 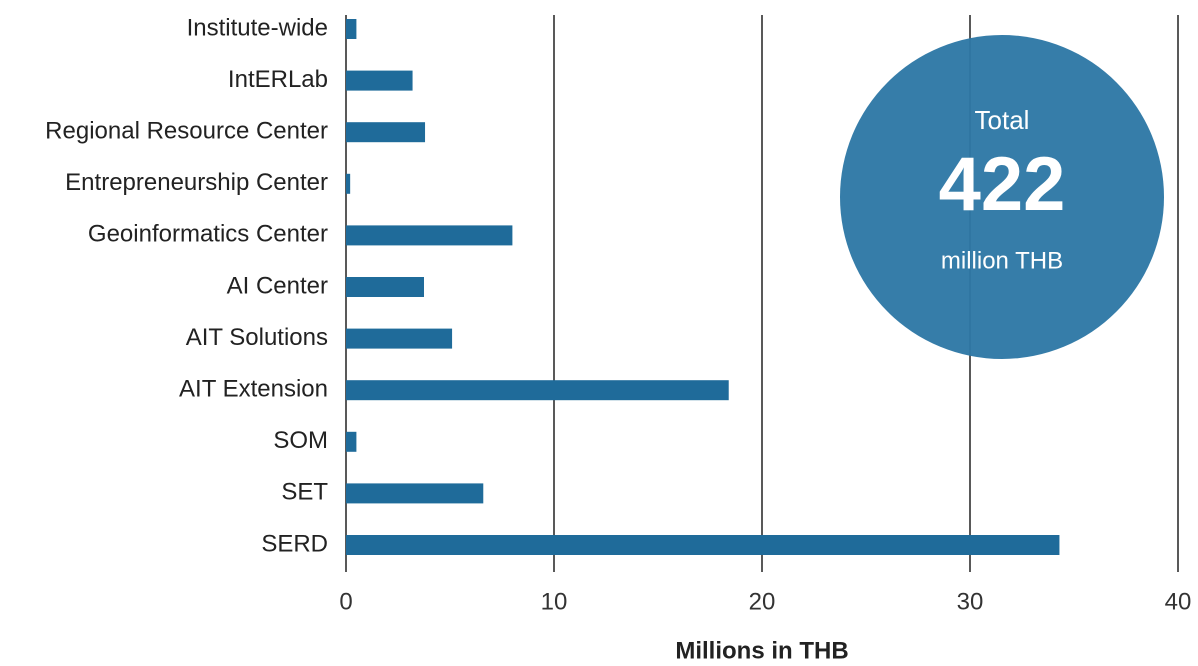 What do you see at coordinates (257, 27) in the screenshot?
I see `y-tick-label: Institute-wide` at bounding box center [257, 27].